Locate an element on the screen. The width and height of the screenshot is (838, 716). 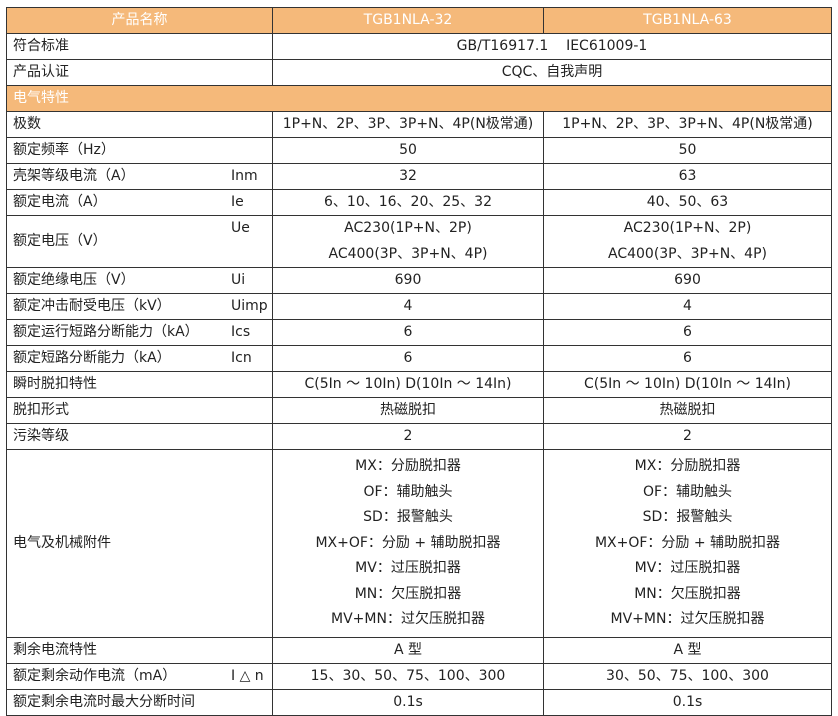
table-row: 额定剩余电流时最大分断时间 0.1s 0.1s is located at coordinates (419, 702).